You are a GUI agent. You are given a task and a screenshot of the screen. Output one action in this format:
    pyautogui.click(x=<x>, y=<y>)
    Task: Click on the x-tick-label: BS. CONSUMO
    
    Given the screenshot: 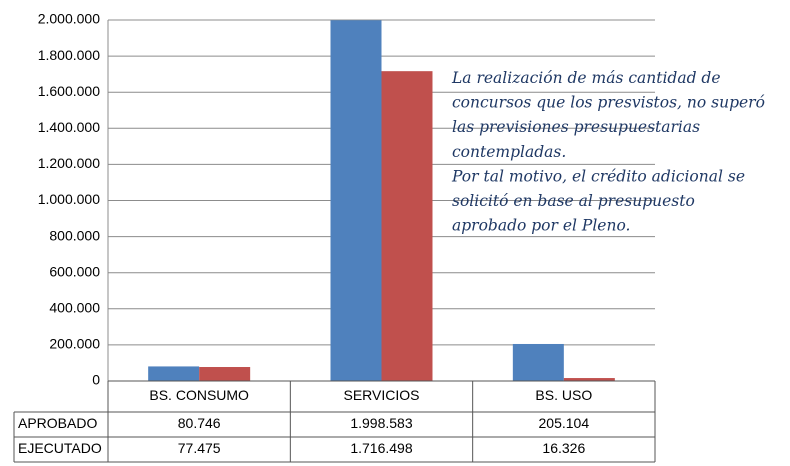 What is the action you would take?
    pyautogui.click(x=199, y=395)
    